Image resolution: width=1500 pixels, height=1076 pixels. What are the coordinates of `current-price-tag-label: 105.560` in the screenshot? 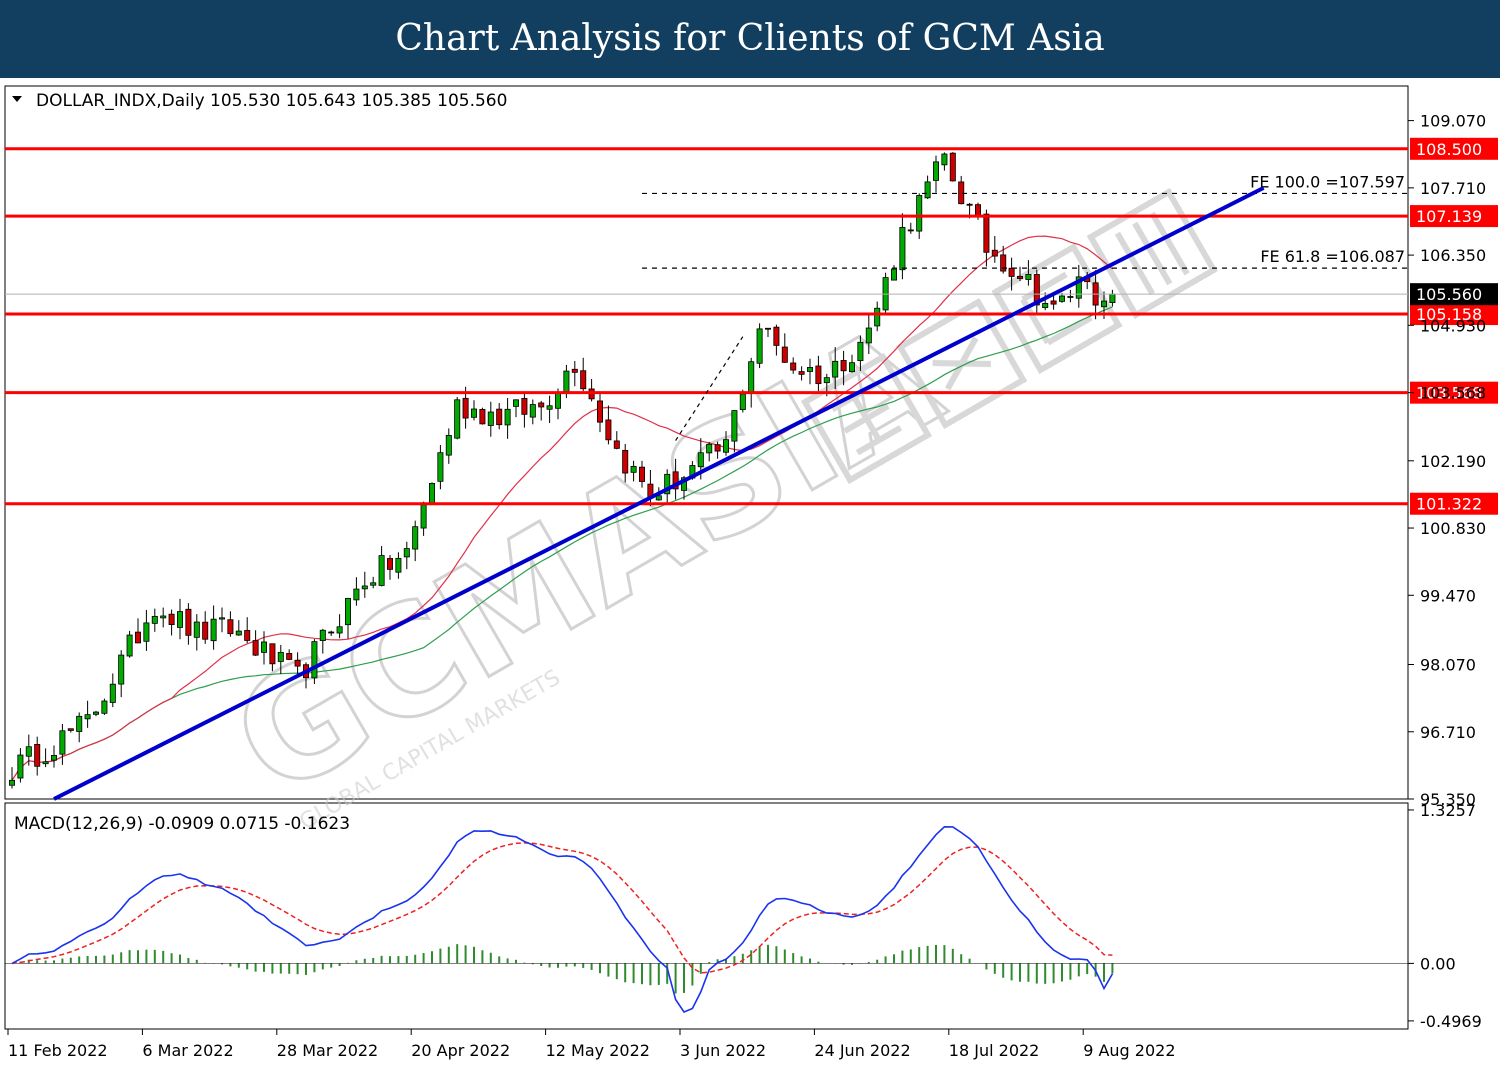 It's located at (1449, 294).